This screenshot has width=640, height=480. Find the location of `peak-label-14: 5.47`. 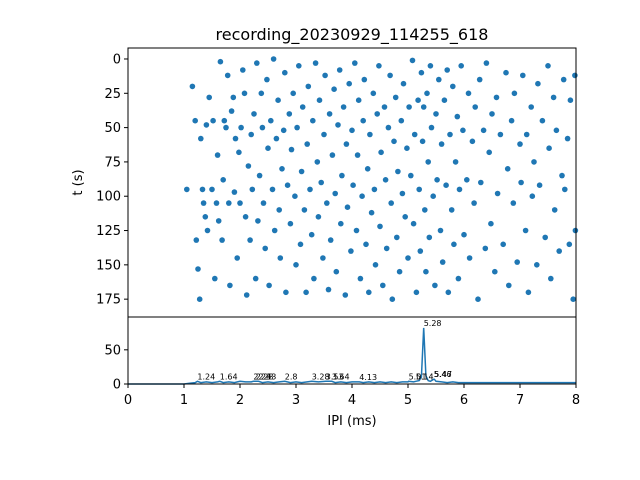

peak-label-14: 5.47 is located at coordinates (443, 374).